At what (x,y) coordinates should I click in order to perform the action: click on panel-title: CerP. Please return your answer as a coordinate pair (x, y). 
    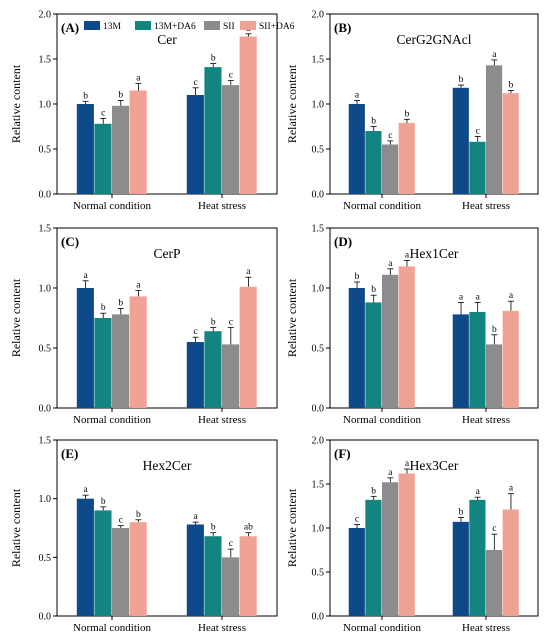
    Looking at the image, I should click on (167, 253).